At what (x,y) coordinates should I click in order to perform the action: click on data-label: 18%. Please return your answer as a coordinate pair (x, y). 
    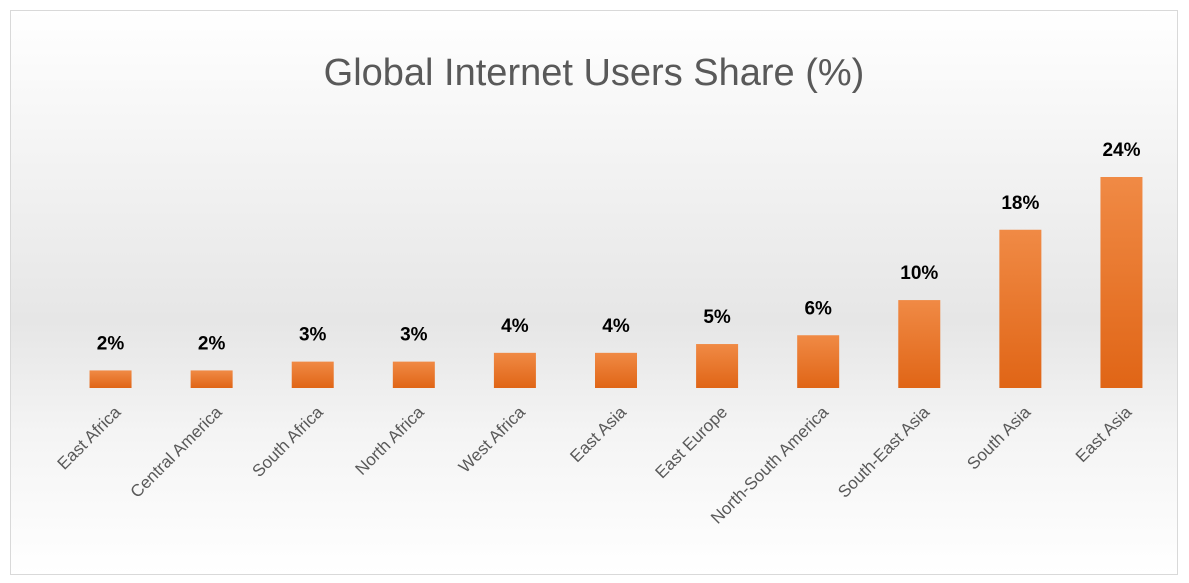
    Looking at the image, I should click on (1020, 203).